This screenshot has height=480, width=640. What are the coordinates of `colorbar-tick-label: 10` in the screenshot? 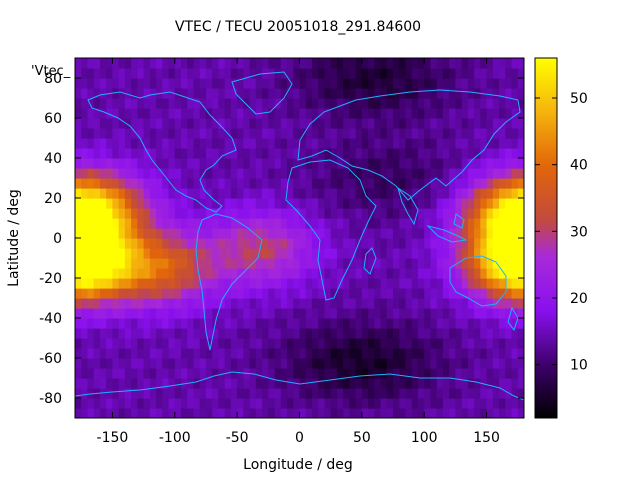 It's located at (579, 366).